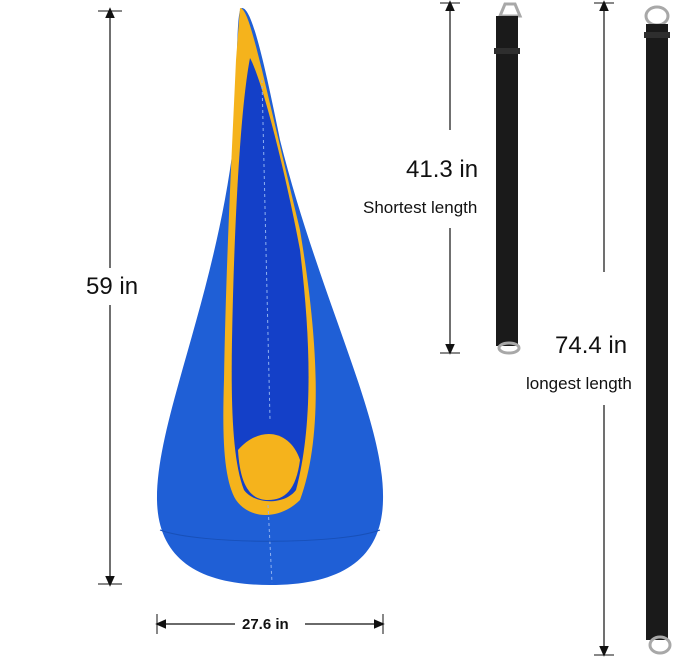 This screenshot has width=679, height=663. Describe the element at coordinates (420, 207) in the screenshot. I see `short-strap-caption: Shortest length` at that location.